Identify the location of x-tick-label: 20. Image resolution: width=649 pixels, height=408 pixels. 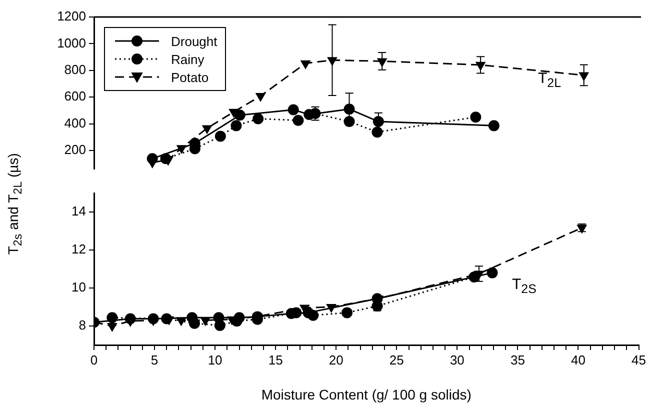
(336, 360).